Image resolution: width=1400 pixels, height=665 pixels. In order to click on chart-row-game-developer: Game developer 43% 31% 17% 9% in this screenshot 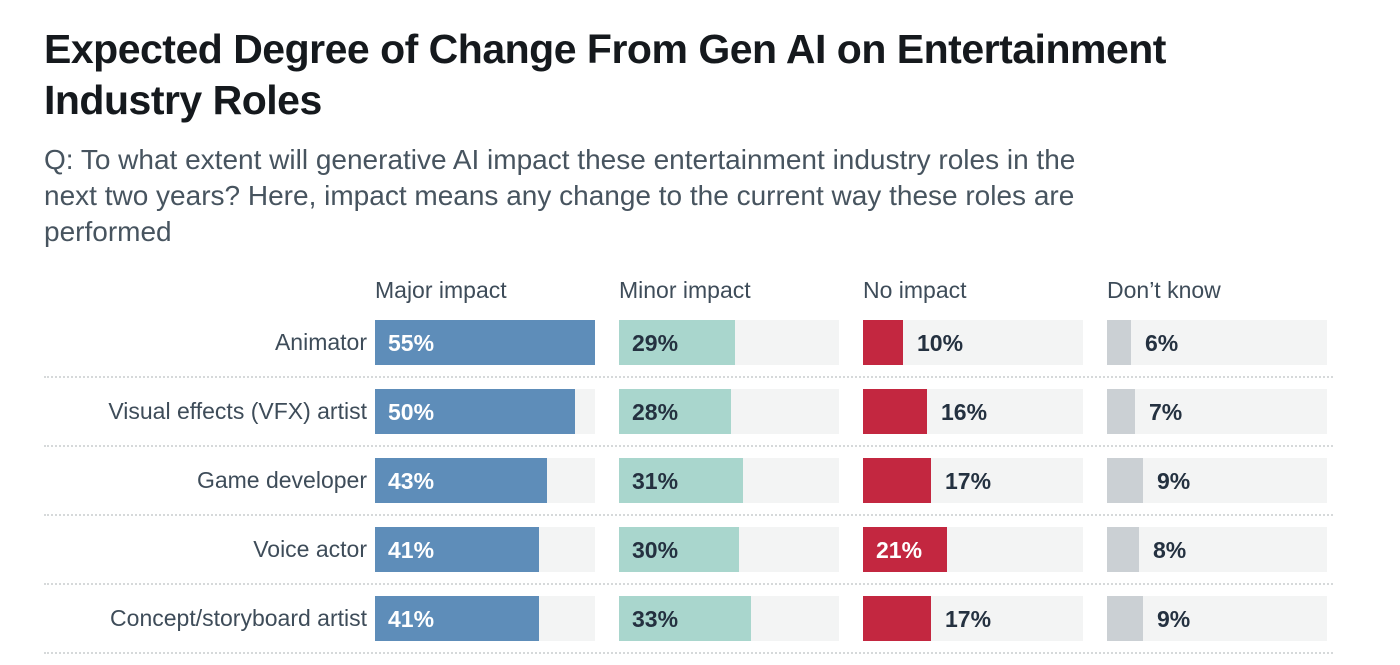, I will do `click(722, 480)`.